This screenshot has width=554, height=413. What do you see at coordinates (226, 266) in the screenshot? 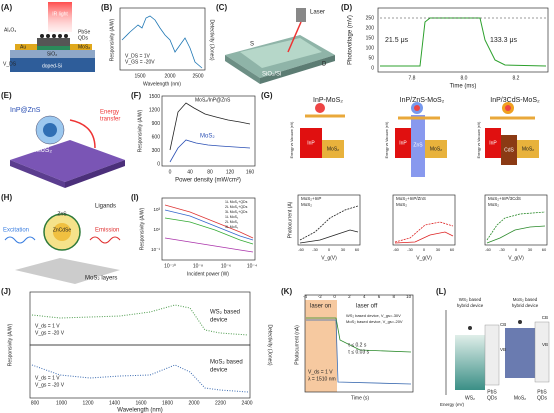
I see `tick-label: 10⁻⁶` at bounding box center [226, 266].